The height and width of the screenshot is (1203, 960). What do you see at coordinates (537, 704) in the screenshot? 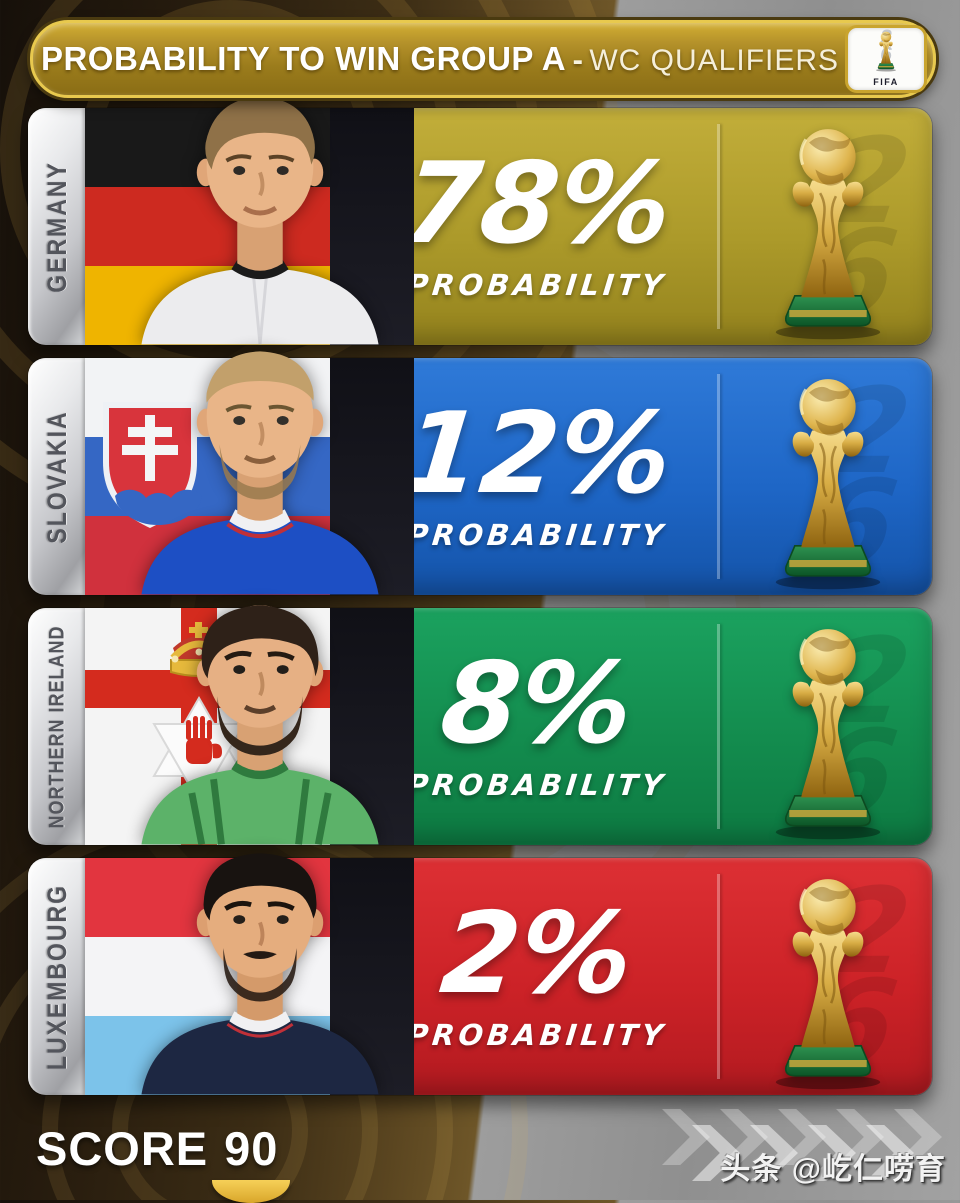
I see `win-percentage: 8%` at bounding box center [537, 704].